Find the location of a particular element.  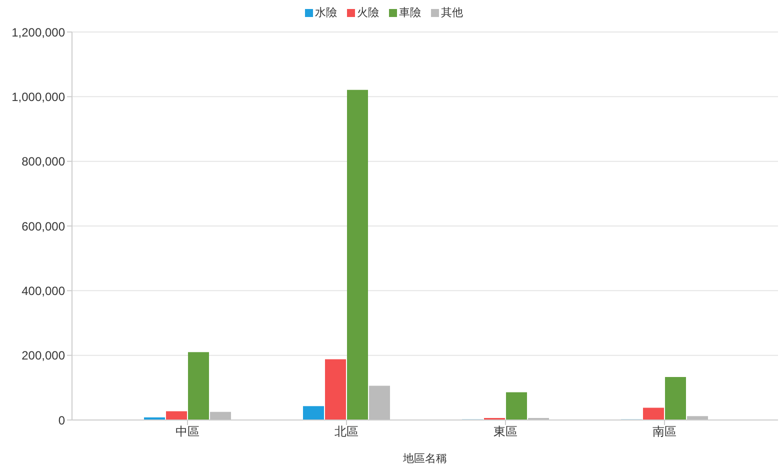

x-tick-label: 東區 is located at coordinates (506, 431).